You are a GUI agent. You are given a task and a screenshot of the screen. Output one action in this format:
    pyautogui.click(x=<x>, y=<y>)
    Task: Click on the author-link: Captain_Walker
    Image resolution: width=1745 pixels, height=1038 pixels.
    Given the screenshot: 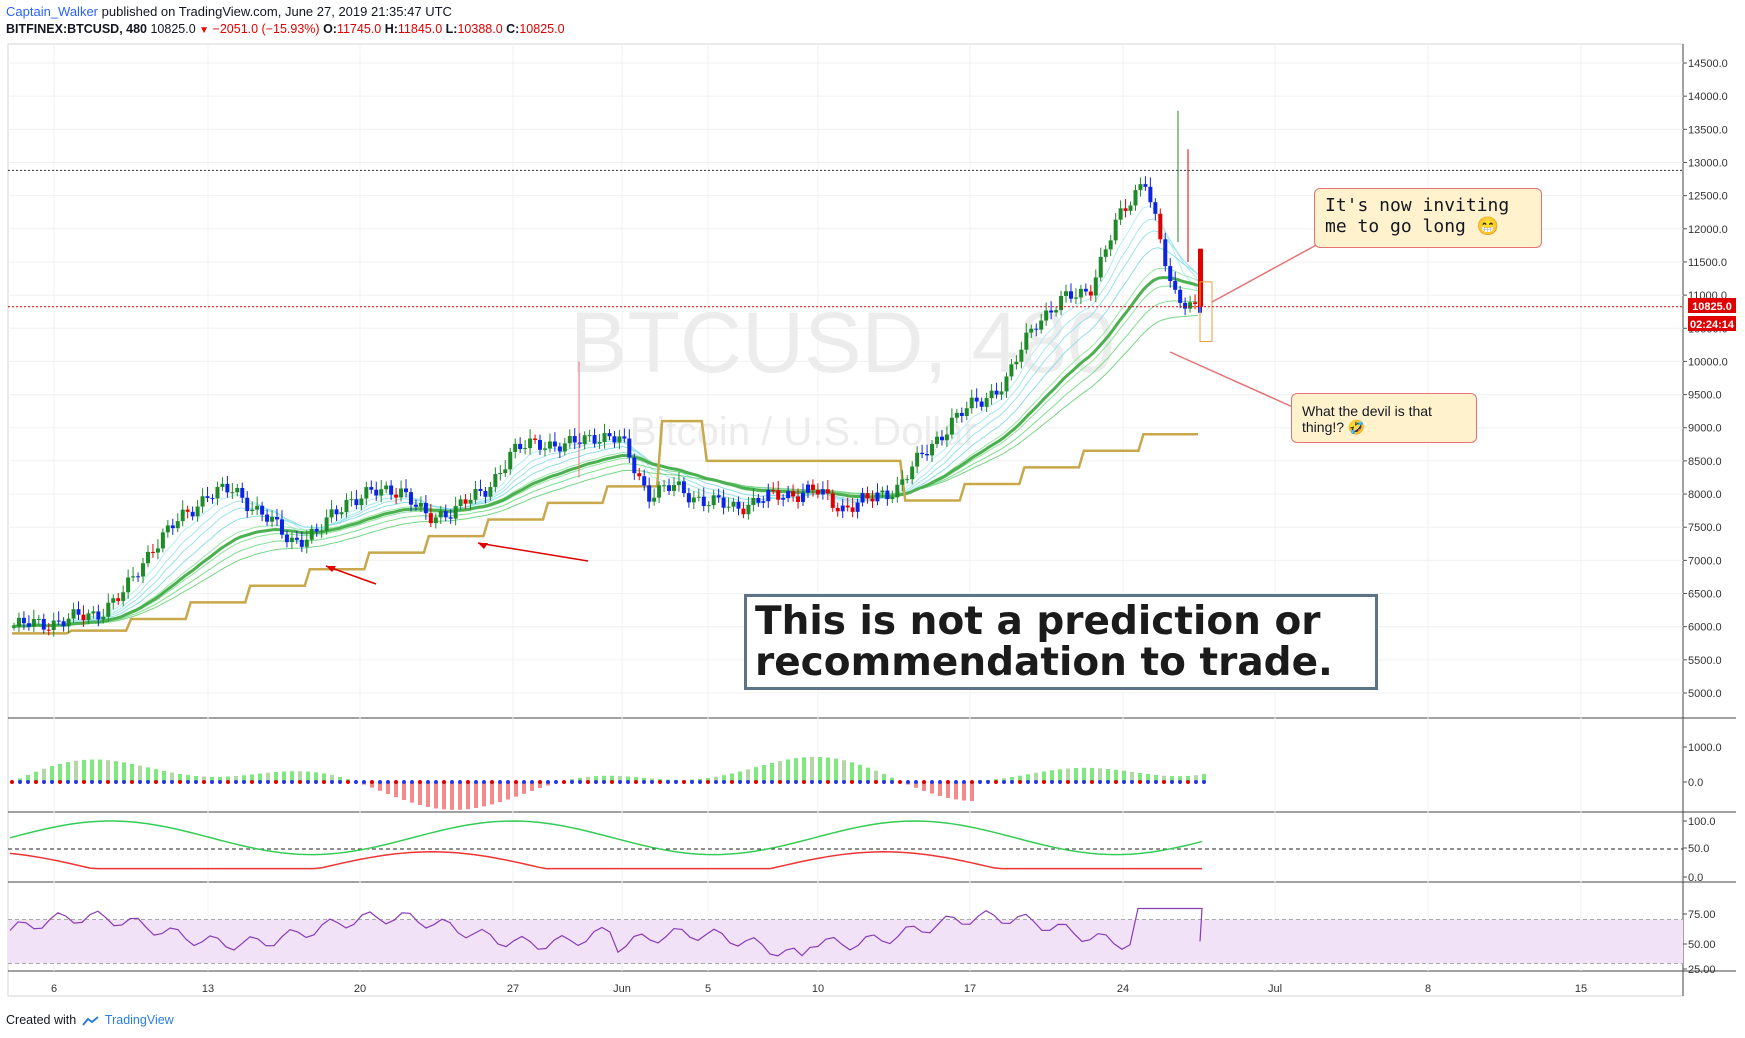 What is the action you would take?
    pyautogui.click(x=52, y=11)
    